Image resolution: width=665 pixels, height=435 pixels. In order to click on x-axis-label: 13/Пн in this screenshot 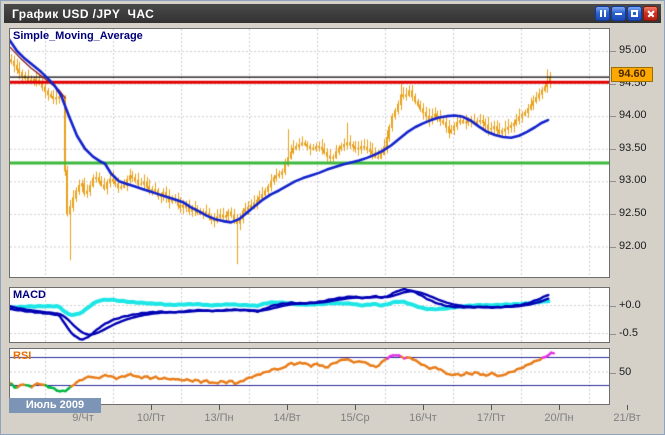, I will do `click(219, 418)`.